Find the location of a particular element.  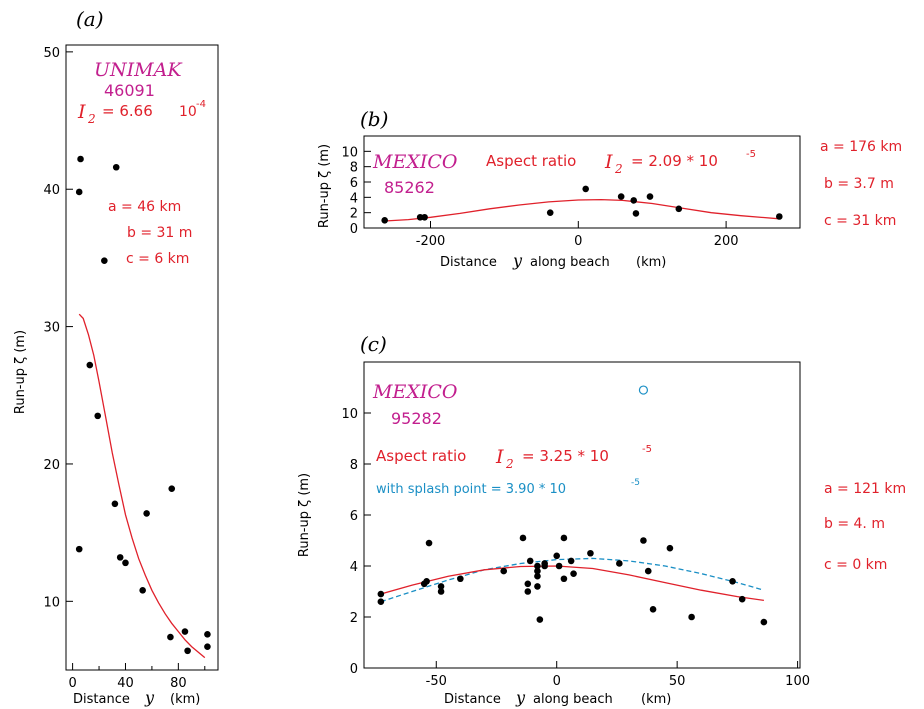

panel-b-fit-curve is located at coordinates (581, 210).